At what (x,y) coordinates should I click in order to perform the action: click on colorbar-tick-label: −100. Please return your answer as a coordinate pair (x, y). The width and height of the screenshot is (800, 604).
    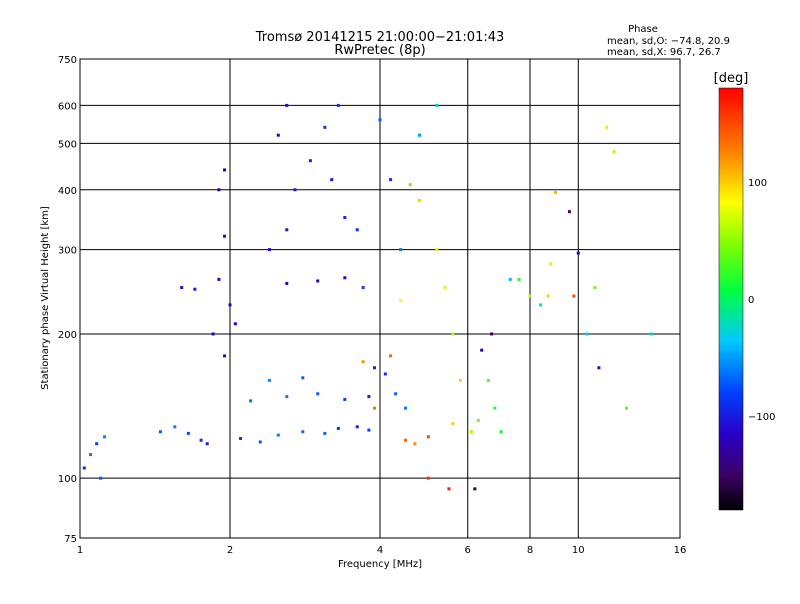
    Looking at the image, I should click on (761, 417).